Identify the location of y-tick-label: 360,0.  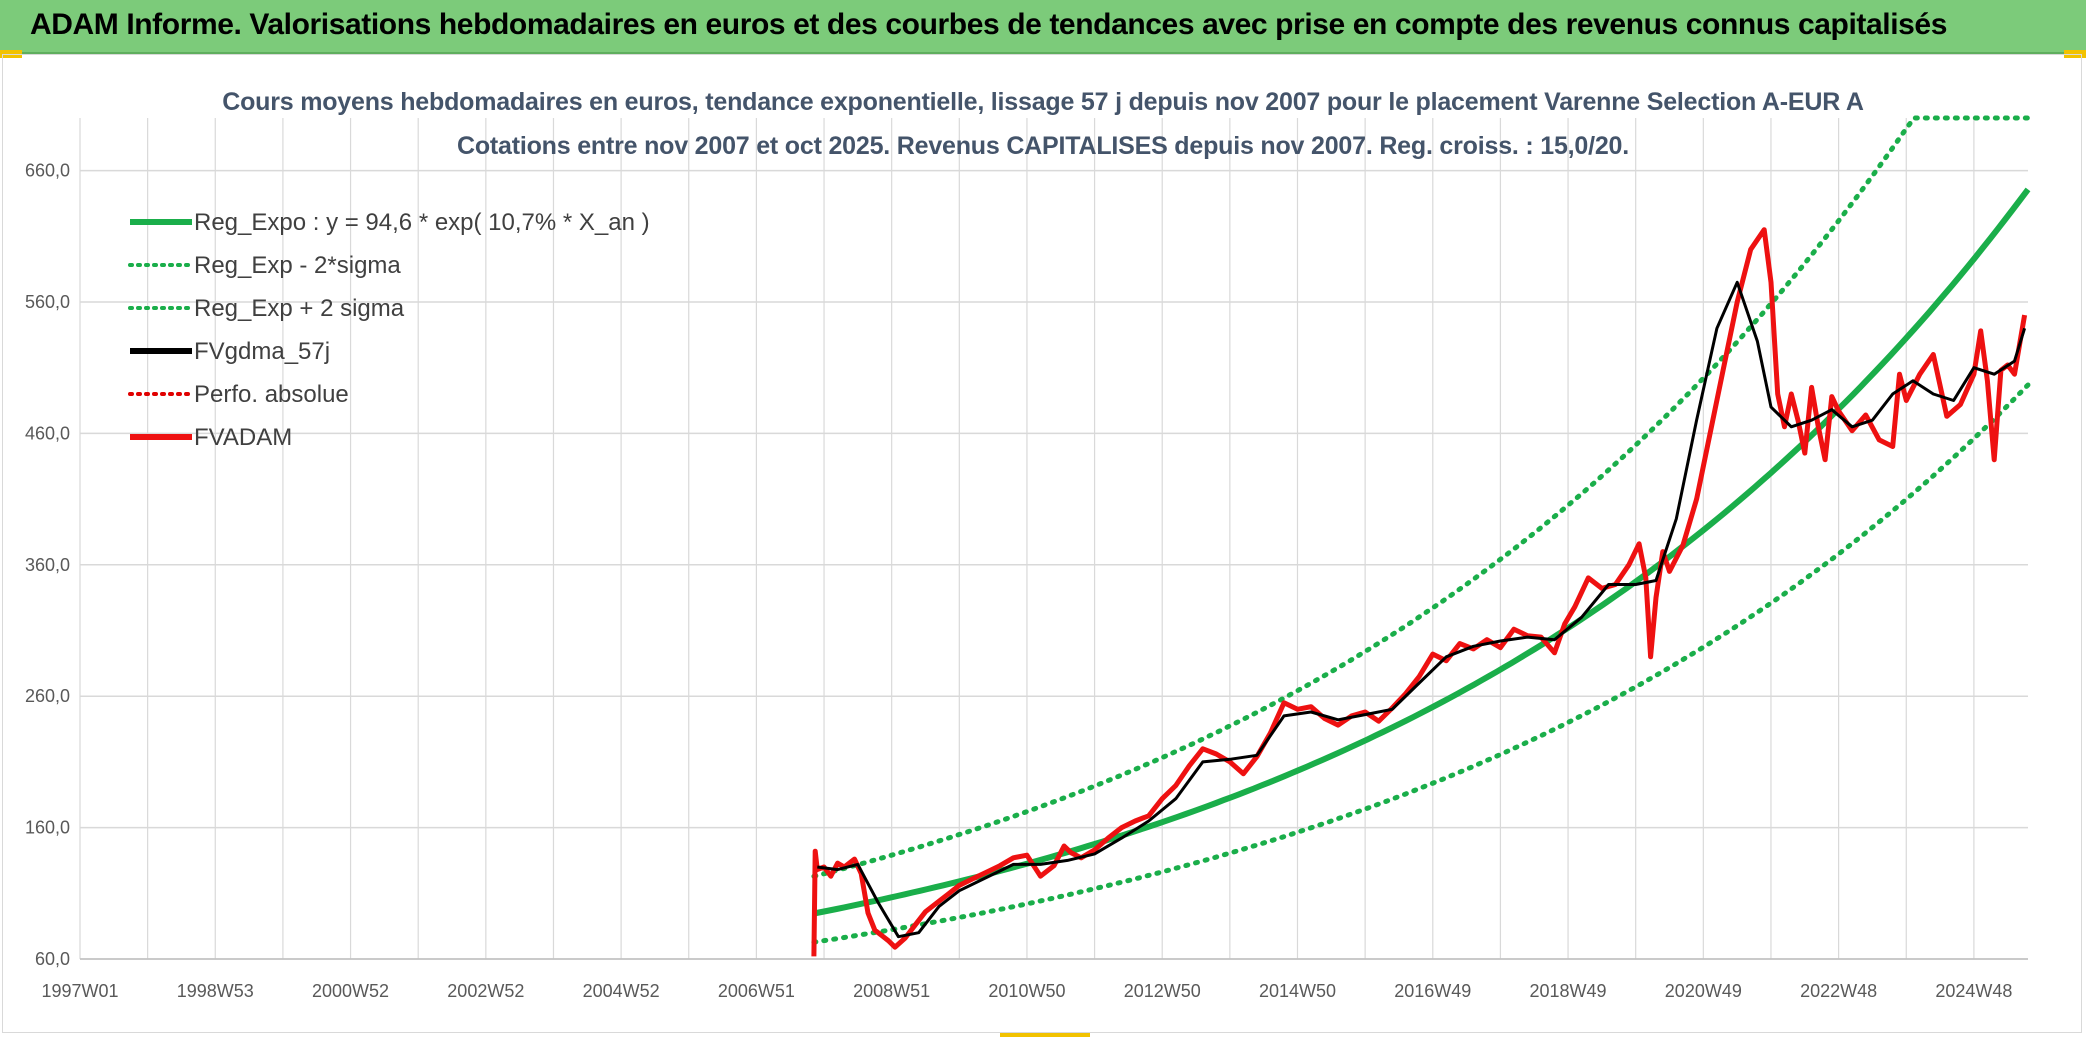
(47, 565).